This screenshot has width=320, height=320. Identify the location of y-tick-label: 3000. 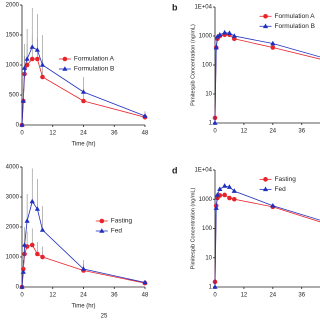
(13, 198).